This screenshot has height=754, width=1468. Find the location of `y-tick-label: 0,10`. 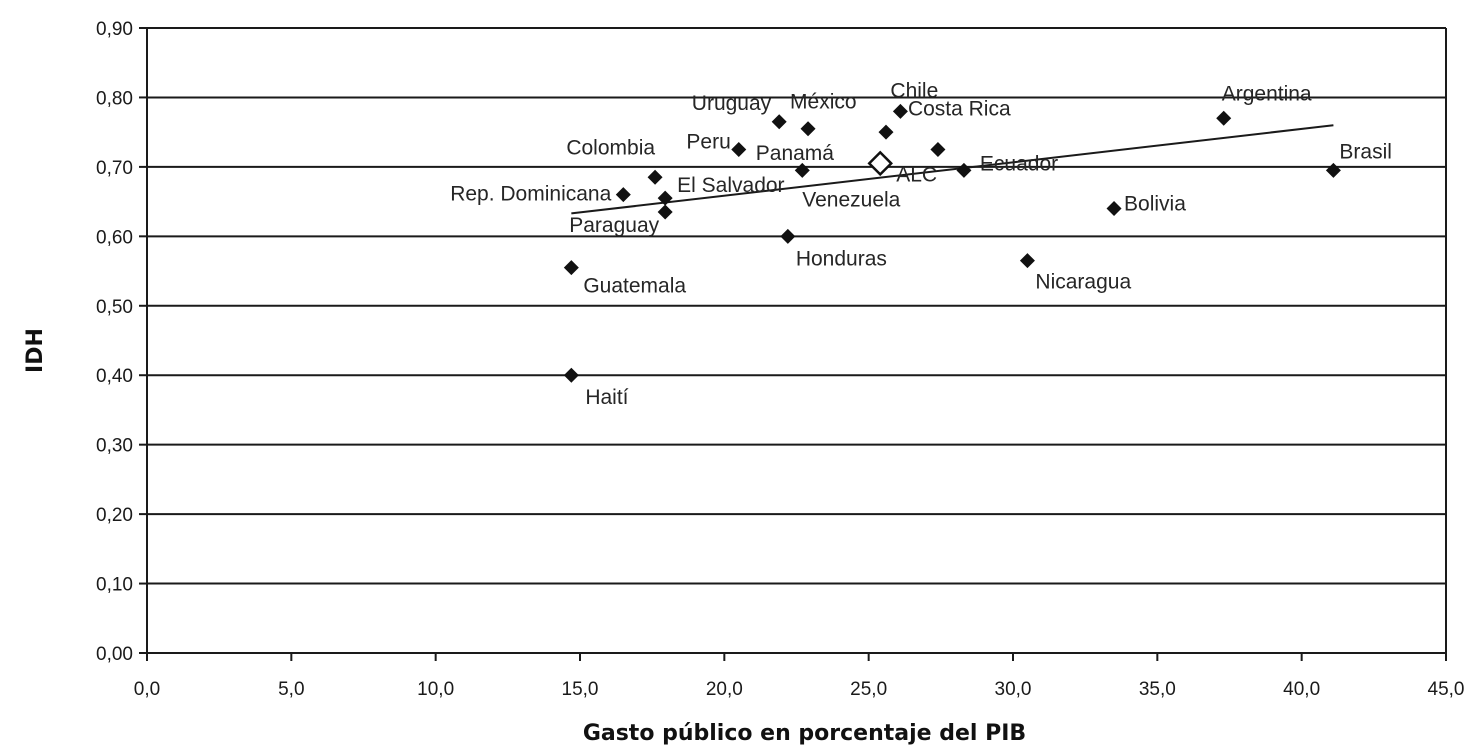

y-tick-label: 0,10 is located at coordinates (114, 585).